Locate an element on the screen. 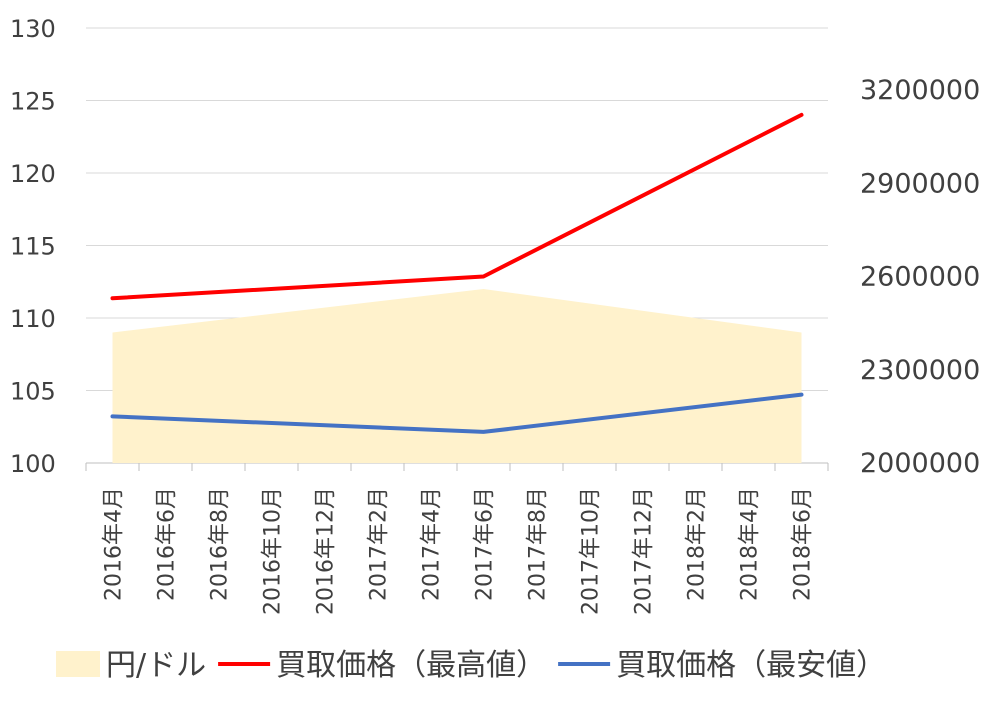 The height and width of the screenshot is (714, 996). y-axis-right: 2000000 2300000 2600000 2900000 3200000 is located at coordinates (920, 277).